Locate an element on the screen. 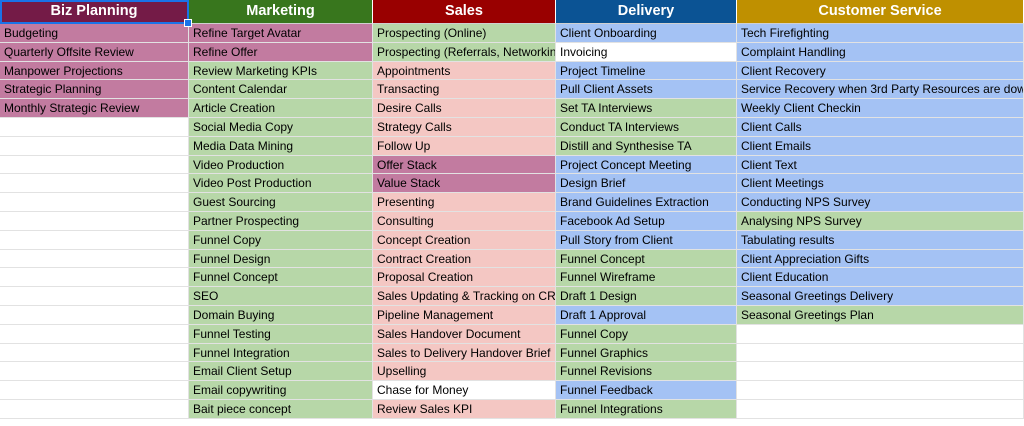 The width and height of the screenshot is (1024, 426). cell-delivery-21: Funnel Integrations is located at coordinates (646, 409).